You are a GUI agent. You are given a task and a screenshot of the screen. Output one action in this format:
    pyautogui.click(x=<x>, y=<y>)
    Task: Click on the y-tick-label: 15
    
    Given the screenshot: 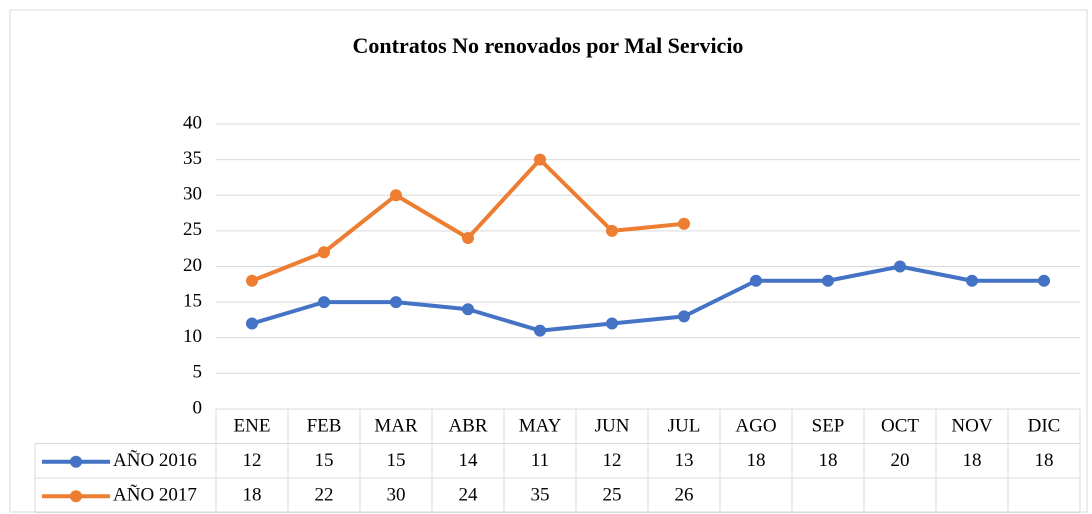 What is the action you would take?
    pyautogui.click(x=192, y=300)
    